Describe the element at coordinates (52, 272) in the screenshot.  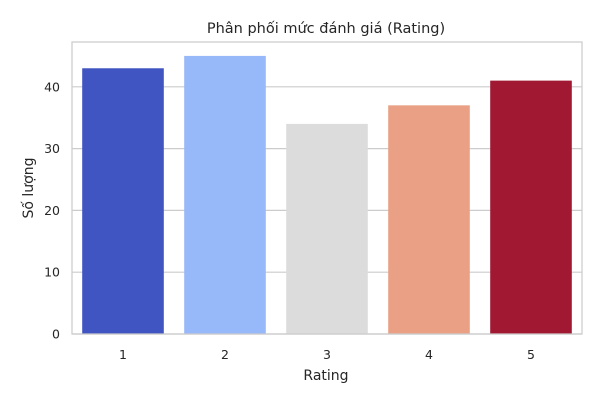
I see `y-tick-label: 10` at that location.